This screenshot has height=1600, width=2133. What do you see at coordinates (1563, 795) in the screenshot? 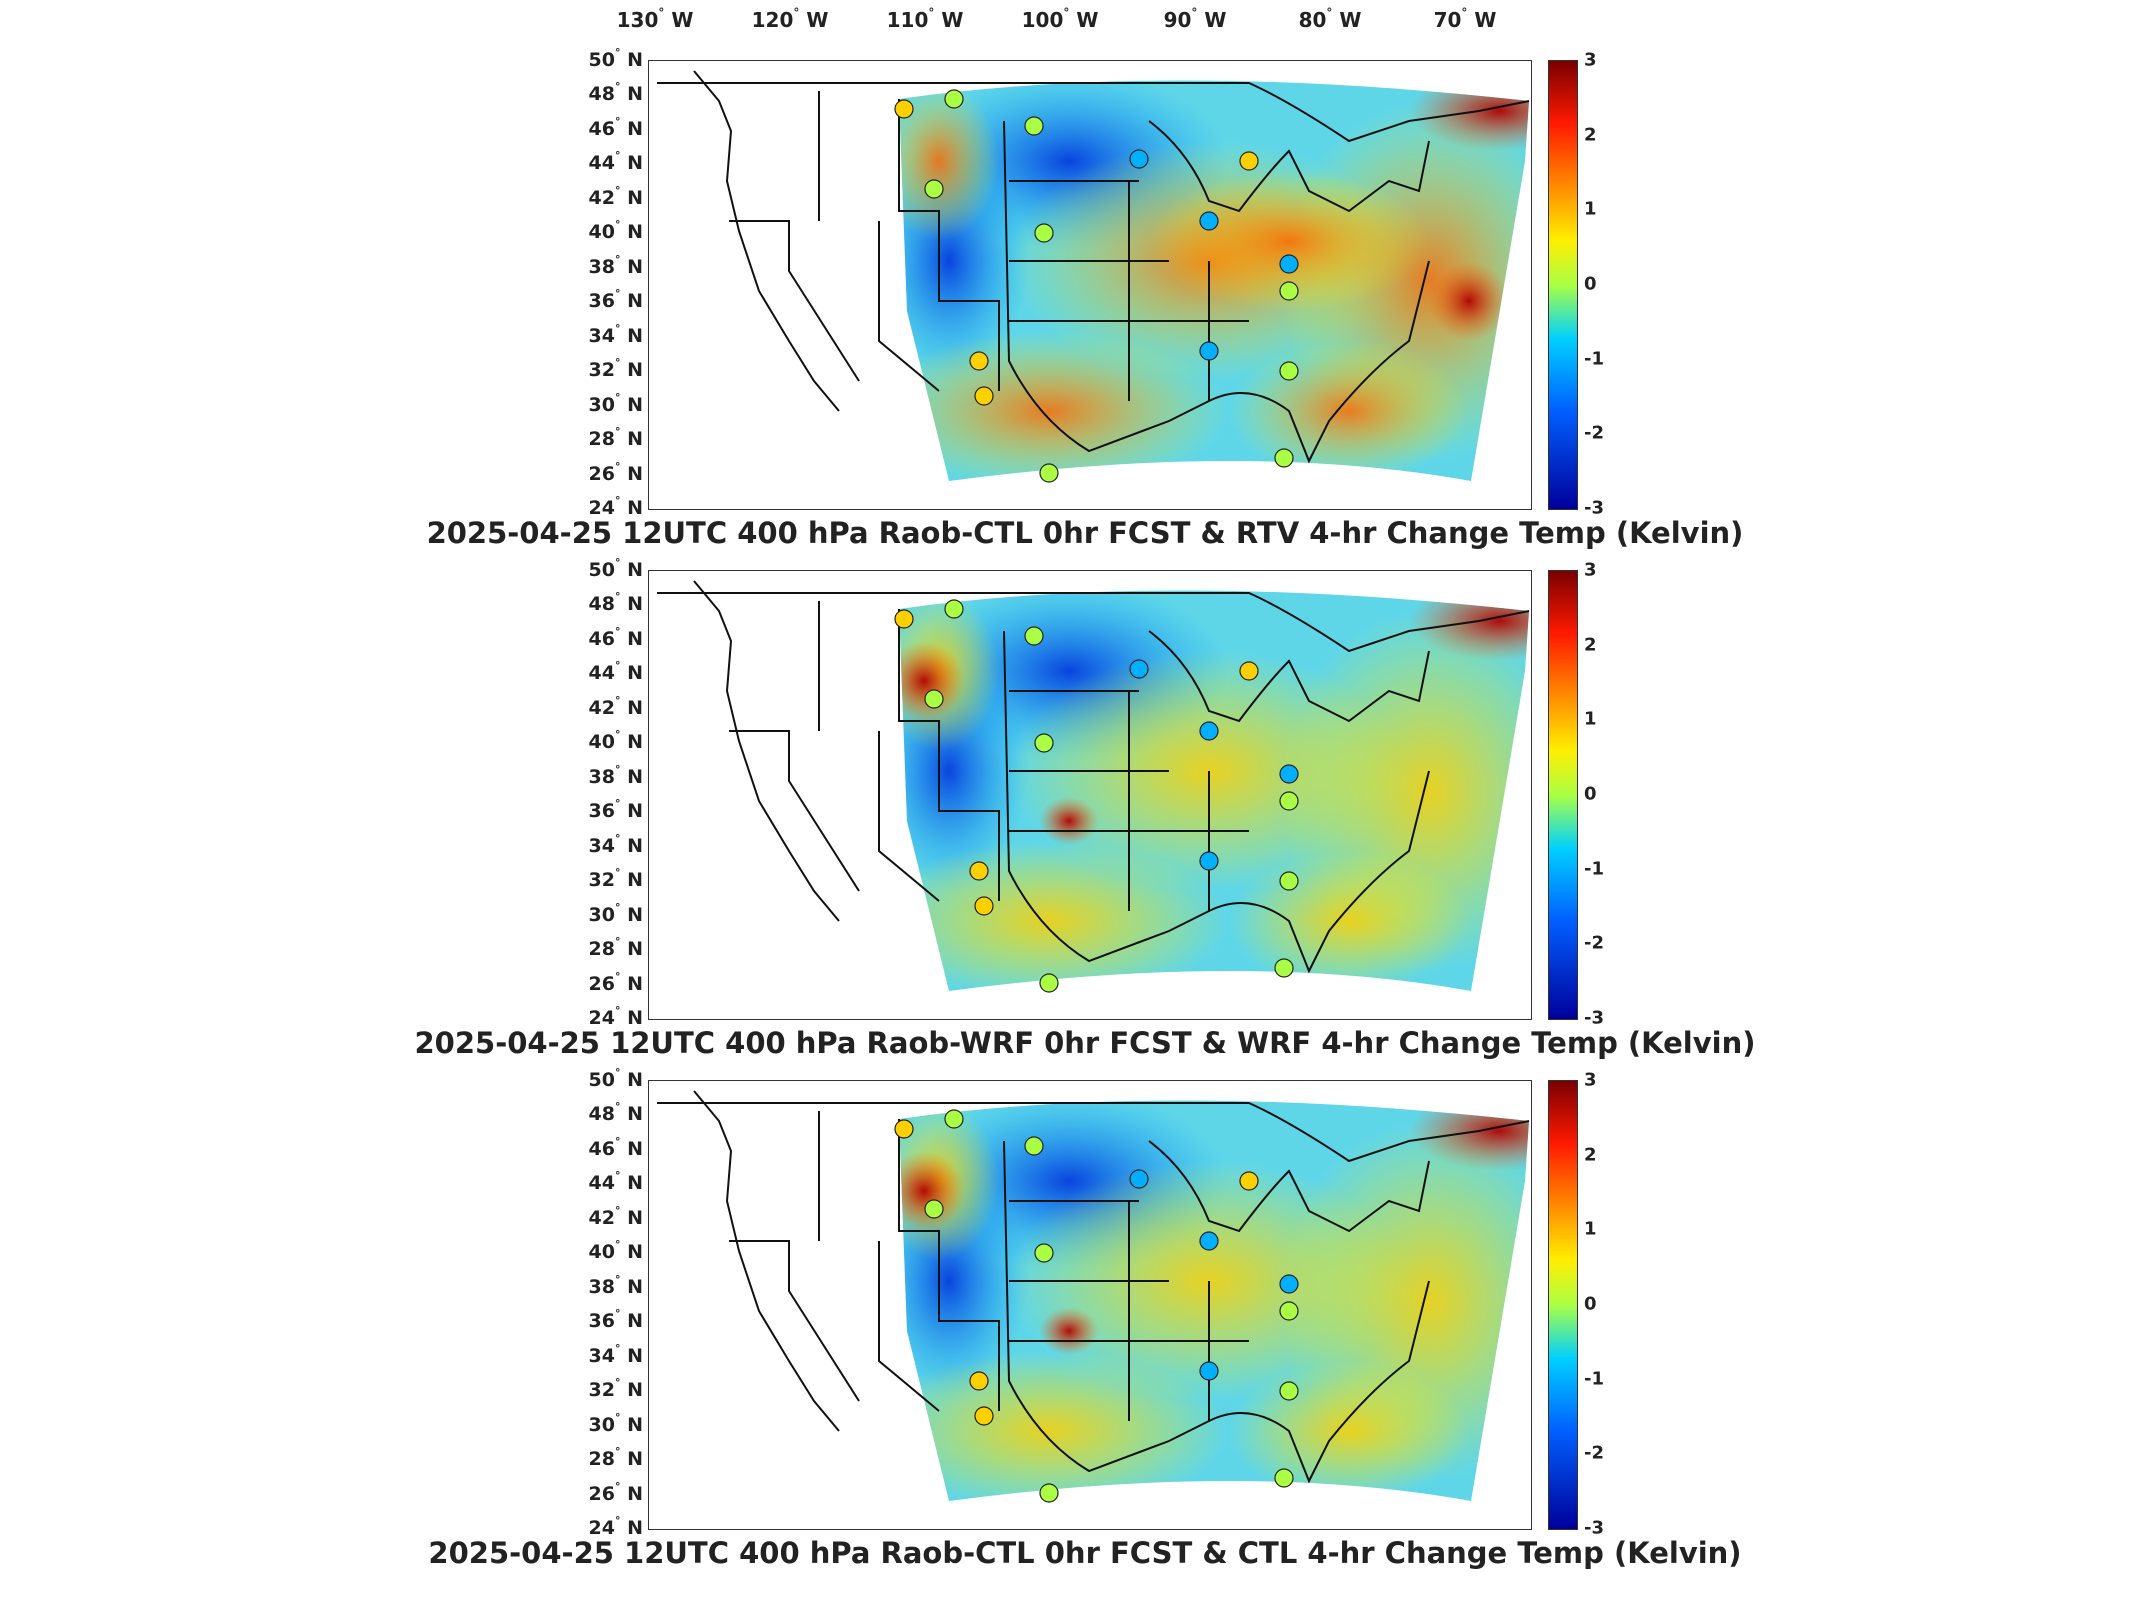
I see `colorbar` at bounding box center [1563, 795].